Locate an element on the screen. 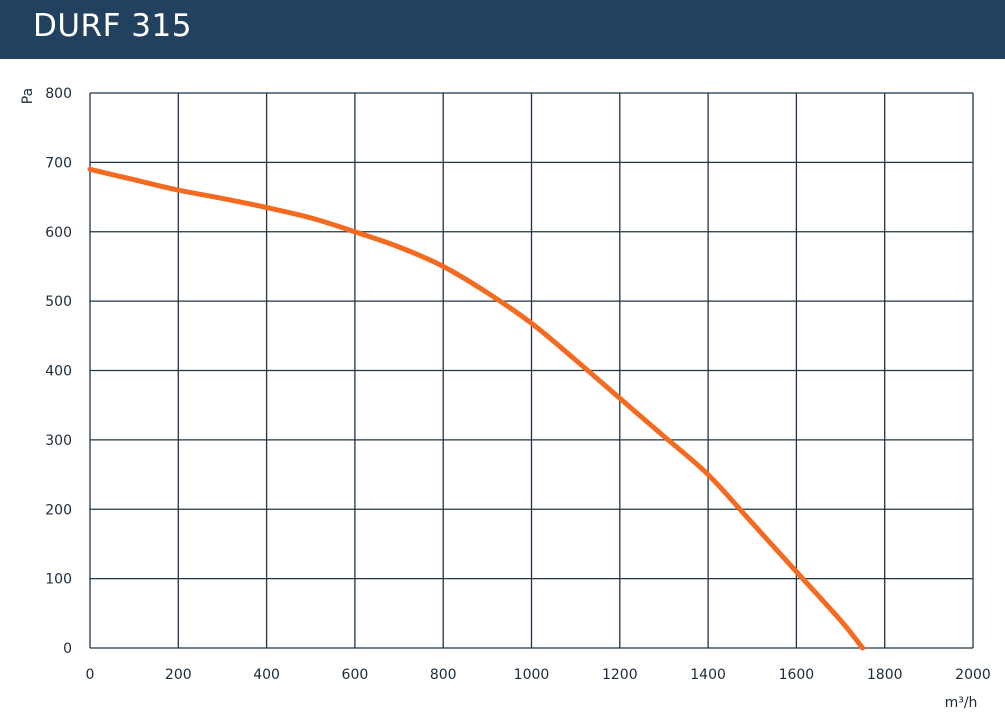 This screenshot has width=1005, height=716. x-tick-label: 200 is located at coordinates (178, 675).